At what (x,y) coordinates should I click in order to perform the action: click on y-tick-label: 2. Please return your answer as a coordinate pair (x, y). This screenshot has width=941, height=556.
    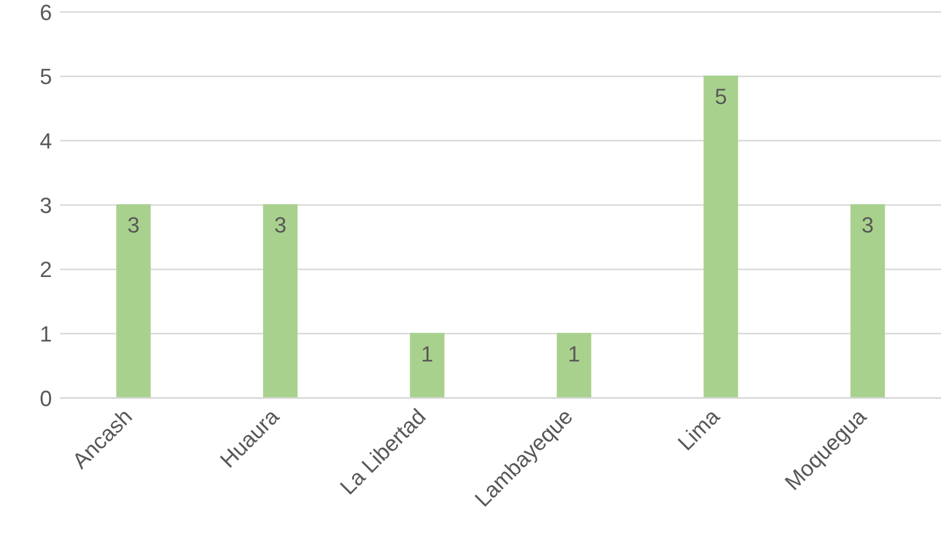
    Looking at the image, I should click on (46, 269).